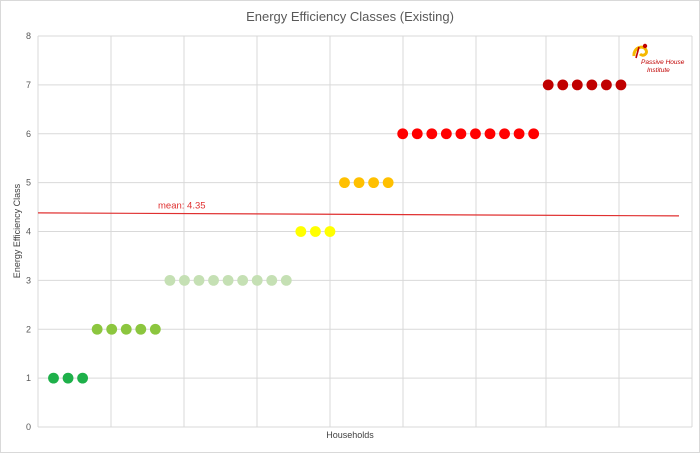 This screenshot has width=700, height=453. What do you see at coordinates (28, 36) in the screenshot?
I see `y-tick-label: 8` at bounding box center [28, 36].